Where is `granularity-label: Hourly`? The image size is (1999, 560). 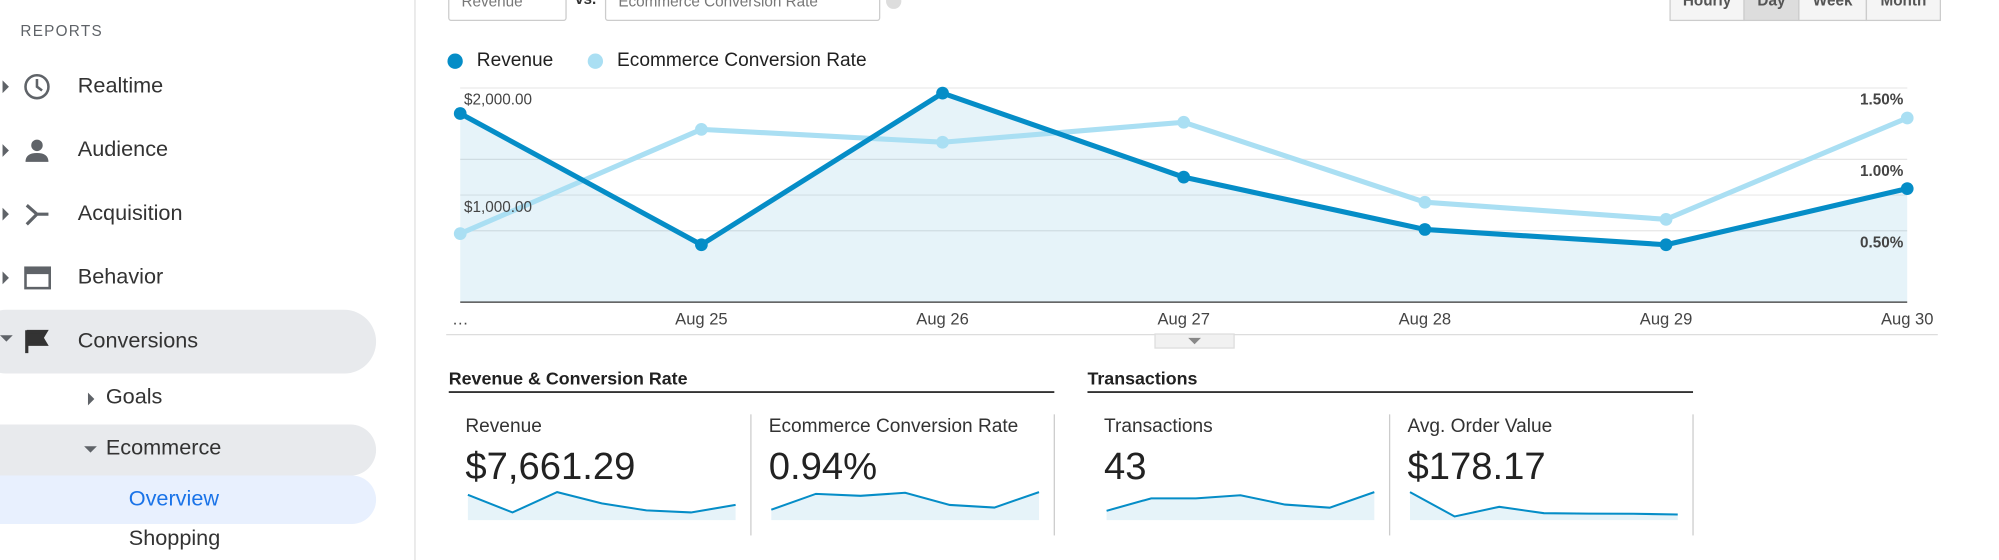 granularity-label: Hourly is located at coordinates (1707, 4).